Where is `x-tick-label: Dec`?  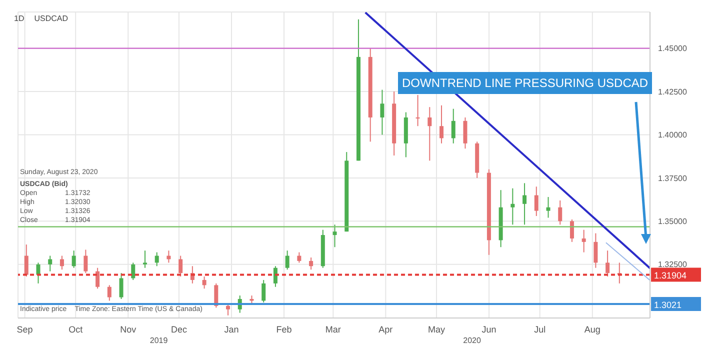
x-tick-label: Dec is located at coordinates (179, 329).